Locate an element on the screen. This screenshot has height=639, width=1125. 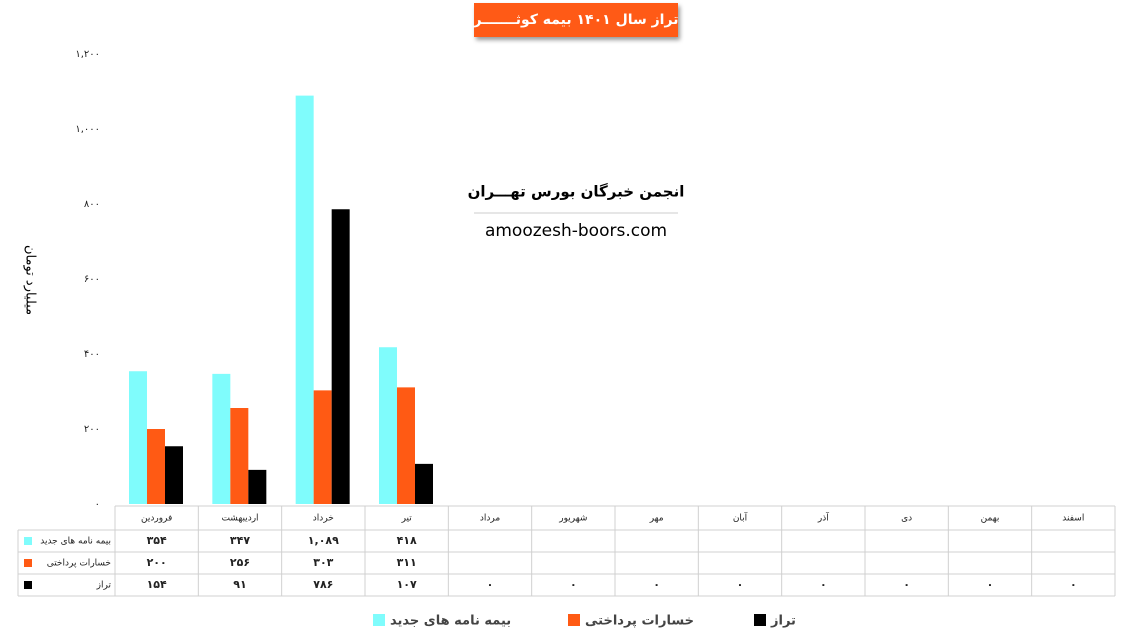
y-tick-label: ۱,۰۰۰ is located at coordinates (87, 129).